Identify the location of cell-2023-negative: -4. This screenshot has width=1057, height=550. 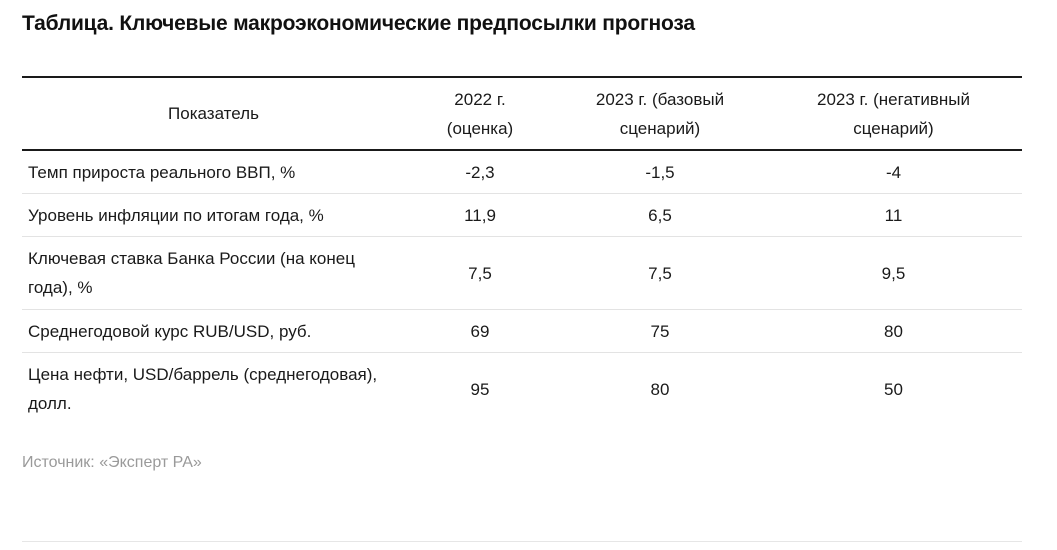
(893, 172).